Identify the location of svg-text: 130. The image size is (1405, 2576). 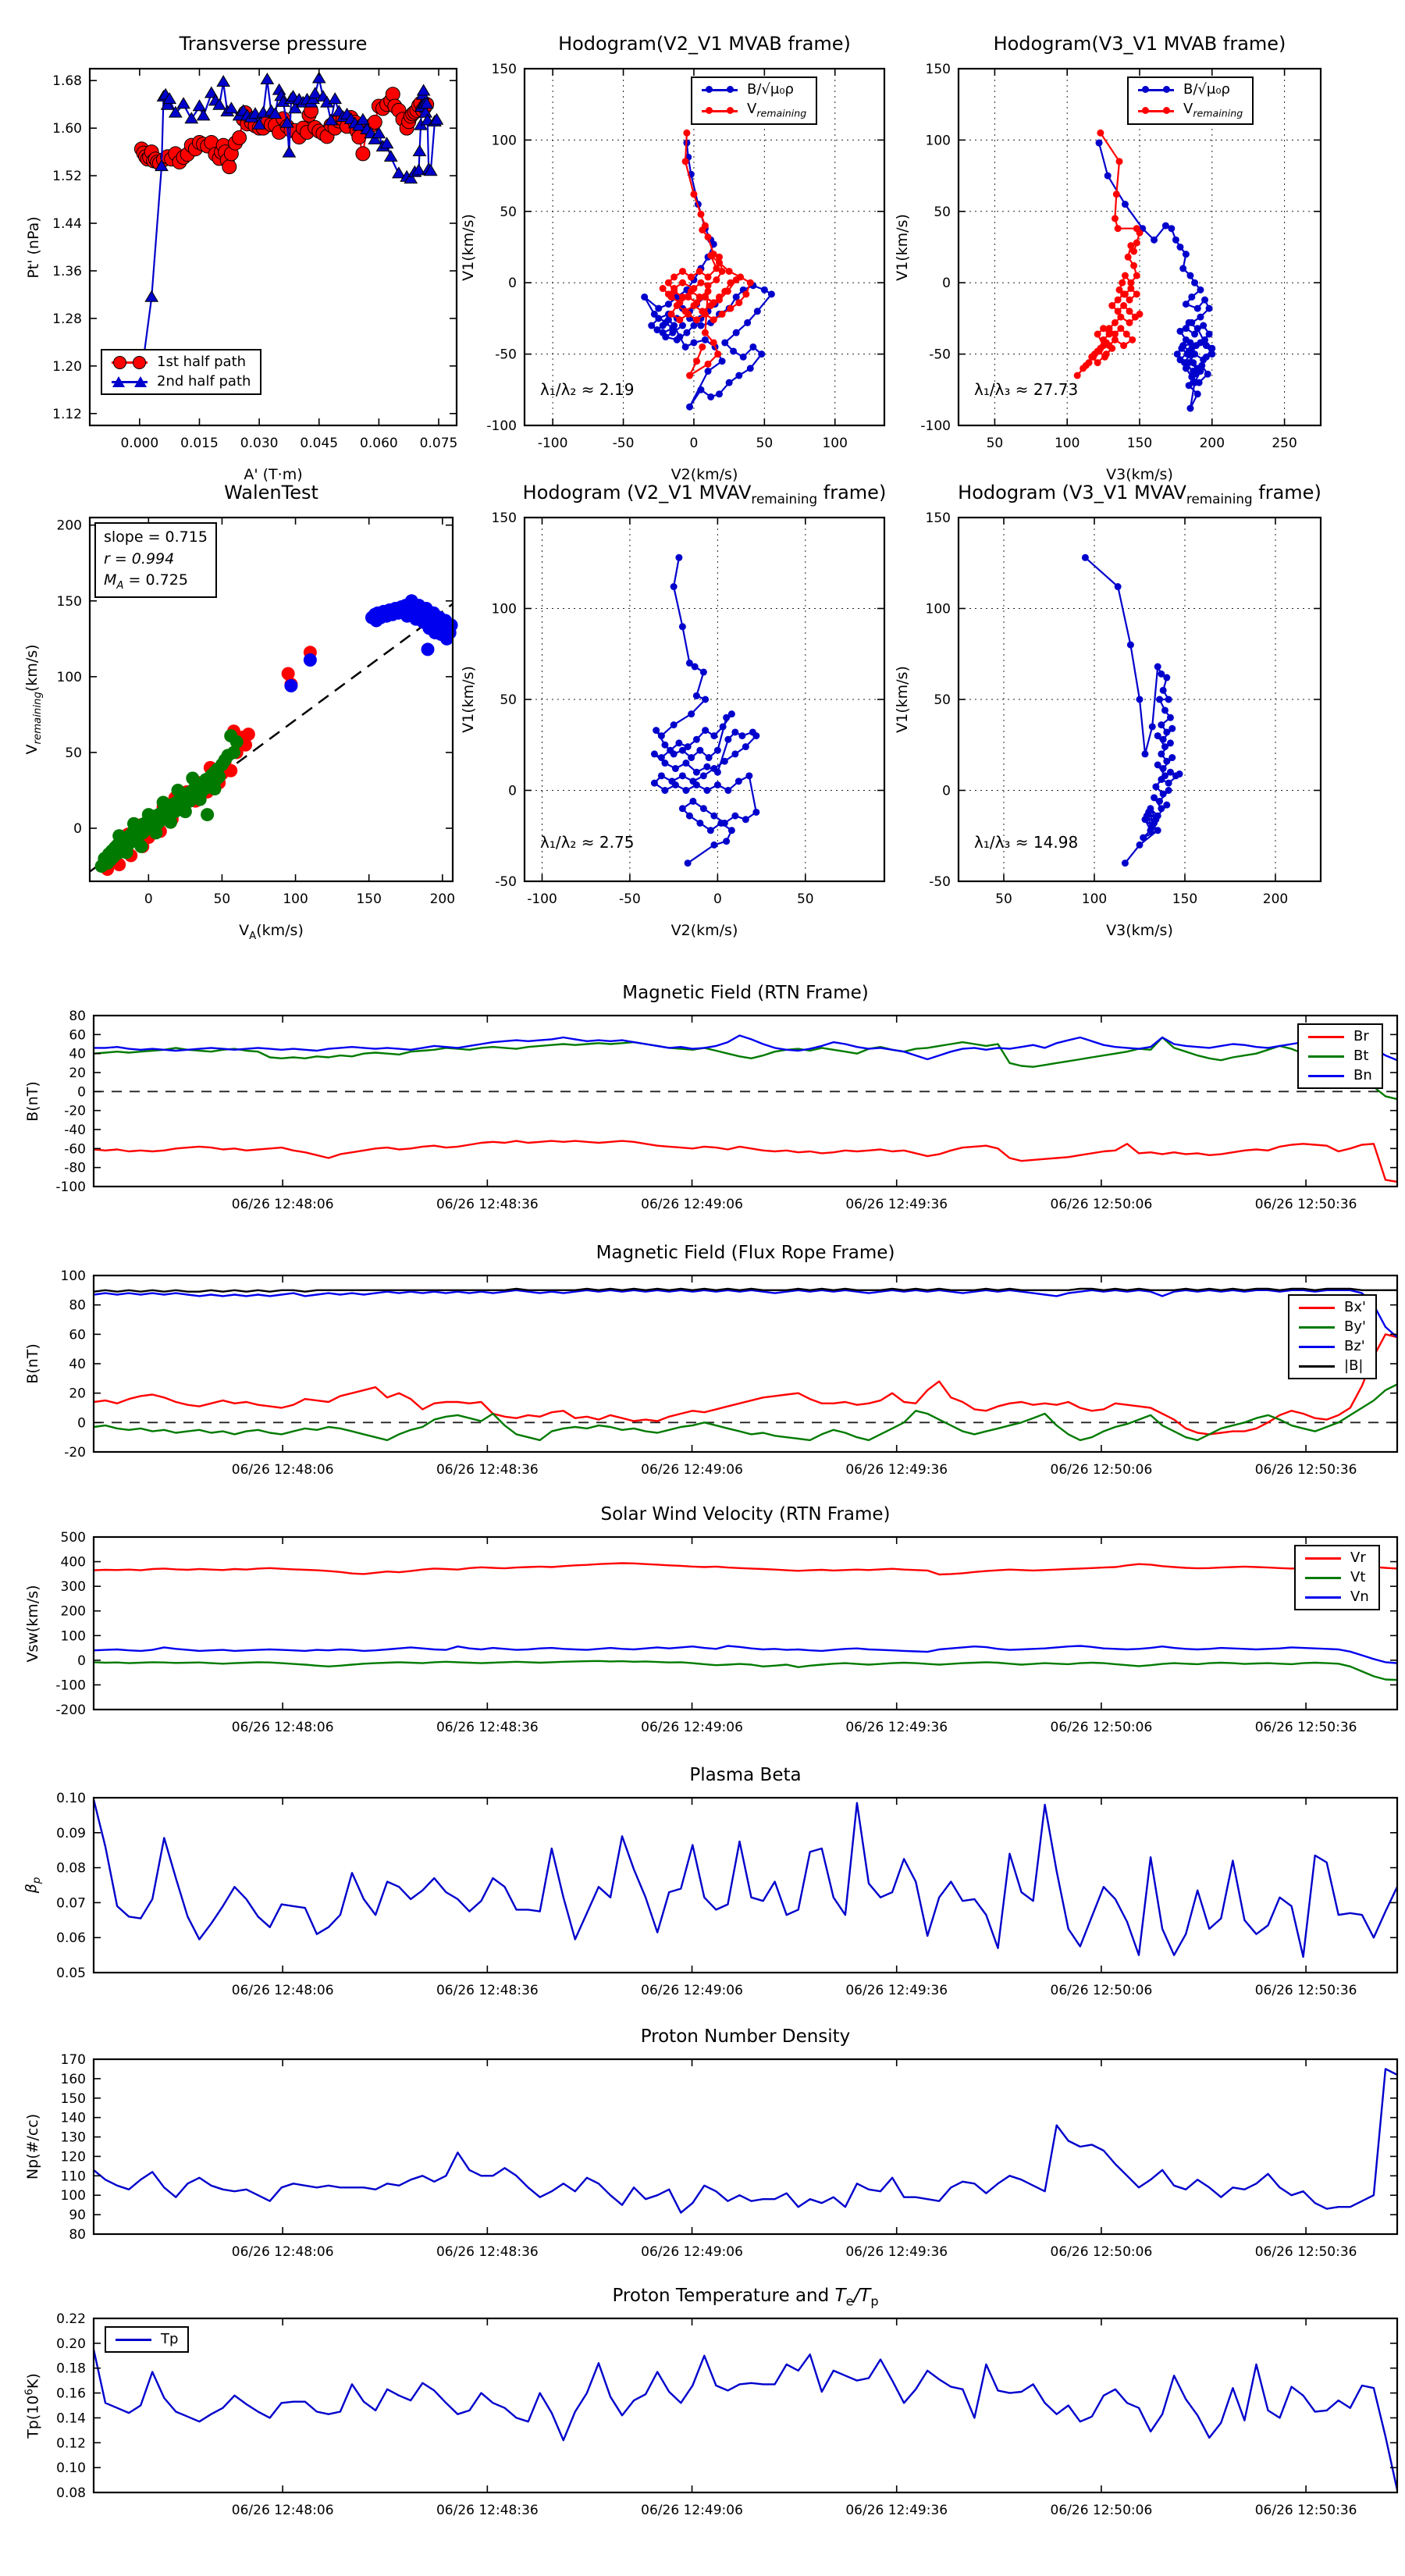
(73, 2138).